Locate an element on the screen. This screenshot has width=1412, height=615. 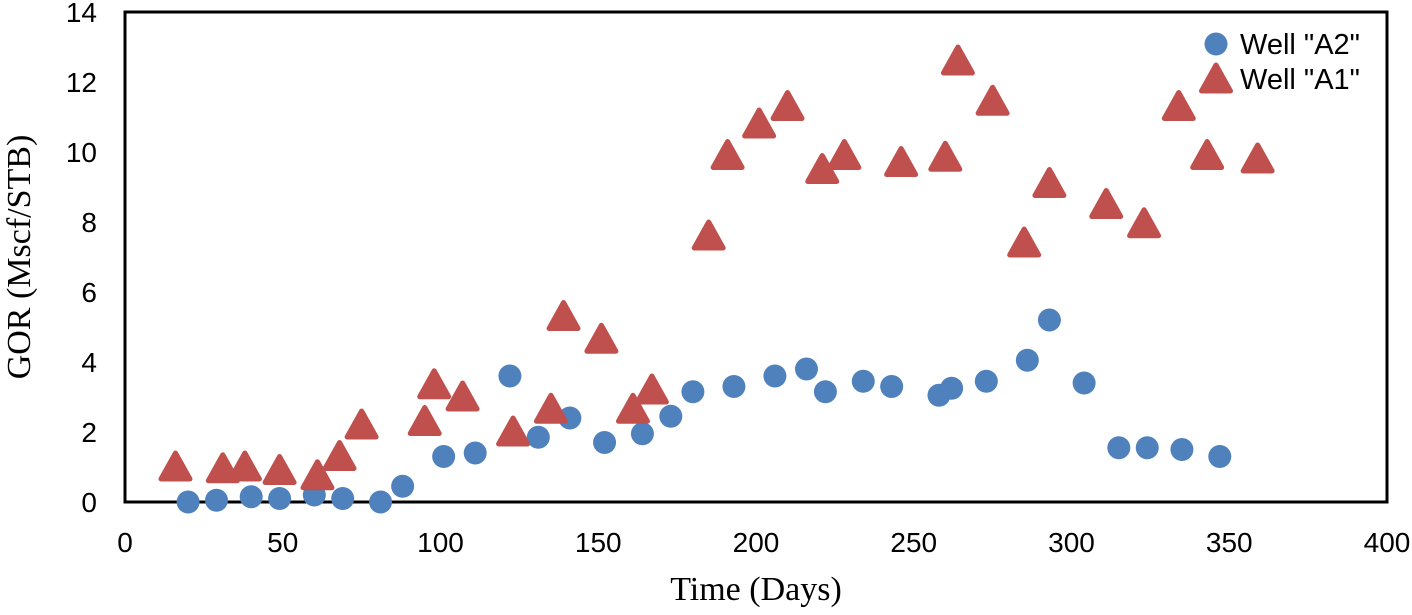
y-tick-label: 10 is located at coordinates (81, 152).